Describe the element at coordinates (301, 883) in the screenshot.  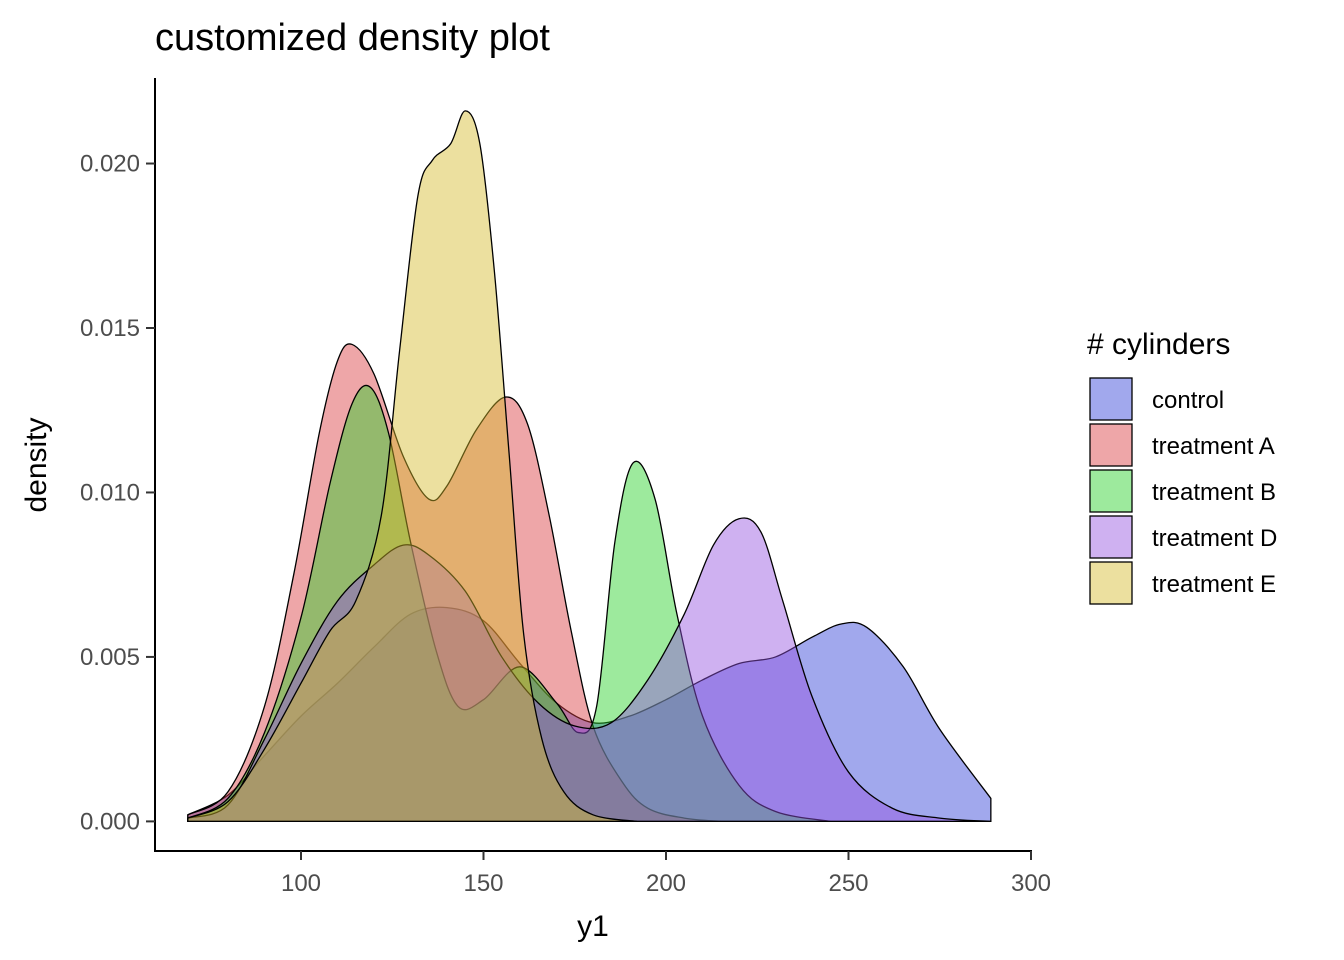
I see `x-tick-label: 100` at that location.